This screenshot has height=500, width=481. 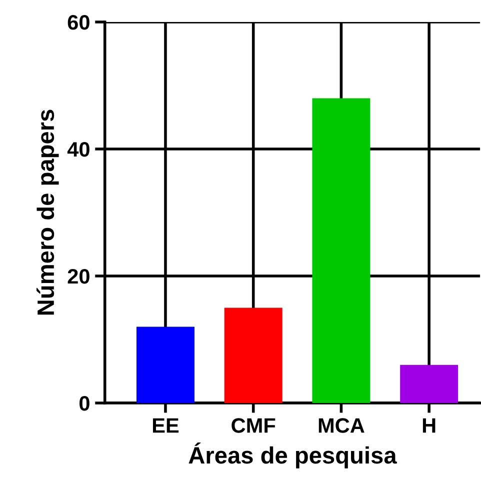 I want to click on y-tick-label: 20, so click(x=79, y=276).